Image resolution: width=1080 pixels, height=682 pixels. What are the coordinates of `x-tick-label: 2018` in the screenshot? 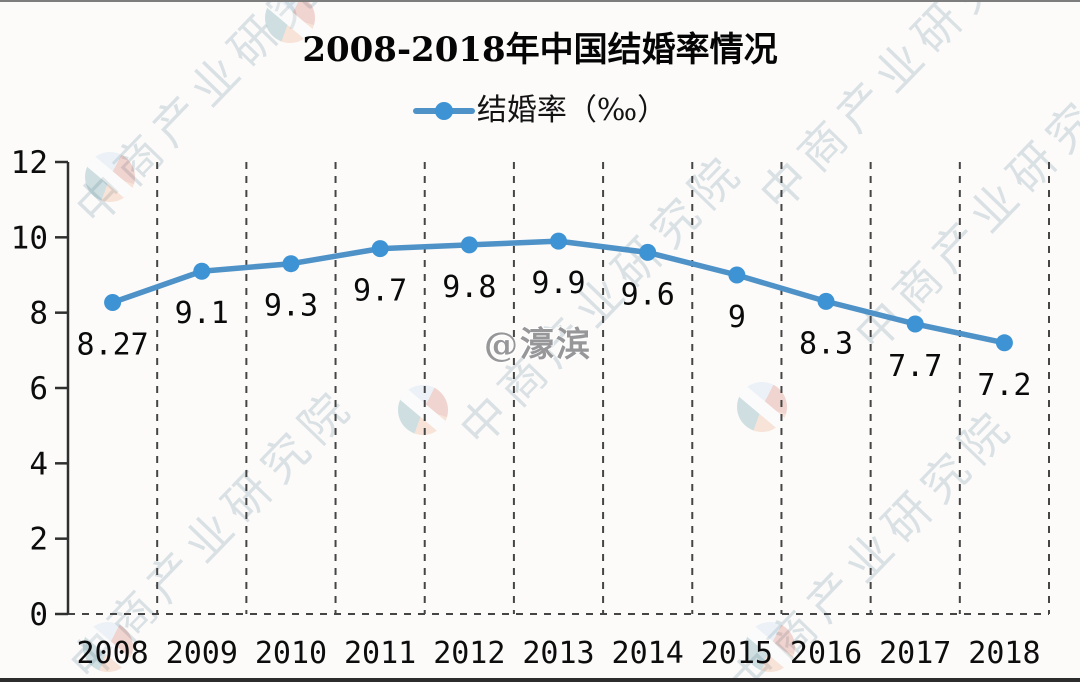 It's located at (1004, 653).